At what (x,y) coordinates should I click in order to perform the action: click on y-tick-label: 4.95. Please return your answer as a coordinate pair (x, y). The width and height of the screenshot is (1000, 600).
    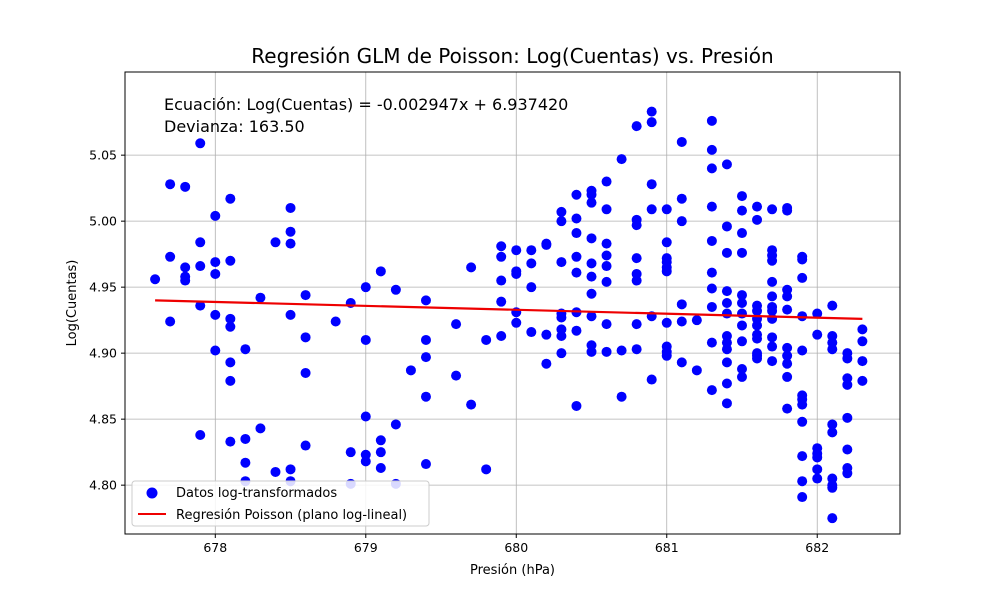
    Looking at the image, I should click on (103, 287).